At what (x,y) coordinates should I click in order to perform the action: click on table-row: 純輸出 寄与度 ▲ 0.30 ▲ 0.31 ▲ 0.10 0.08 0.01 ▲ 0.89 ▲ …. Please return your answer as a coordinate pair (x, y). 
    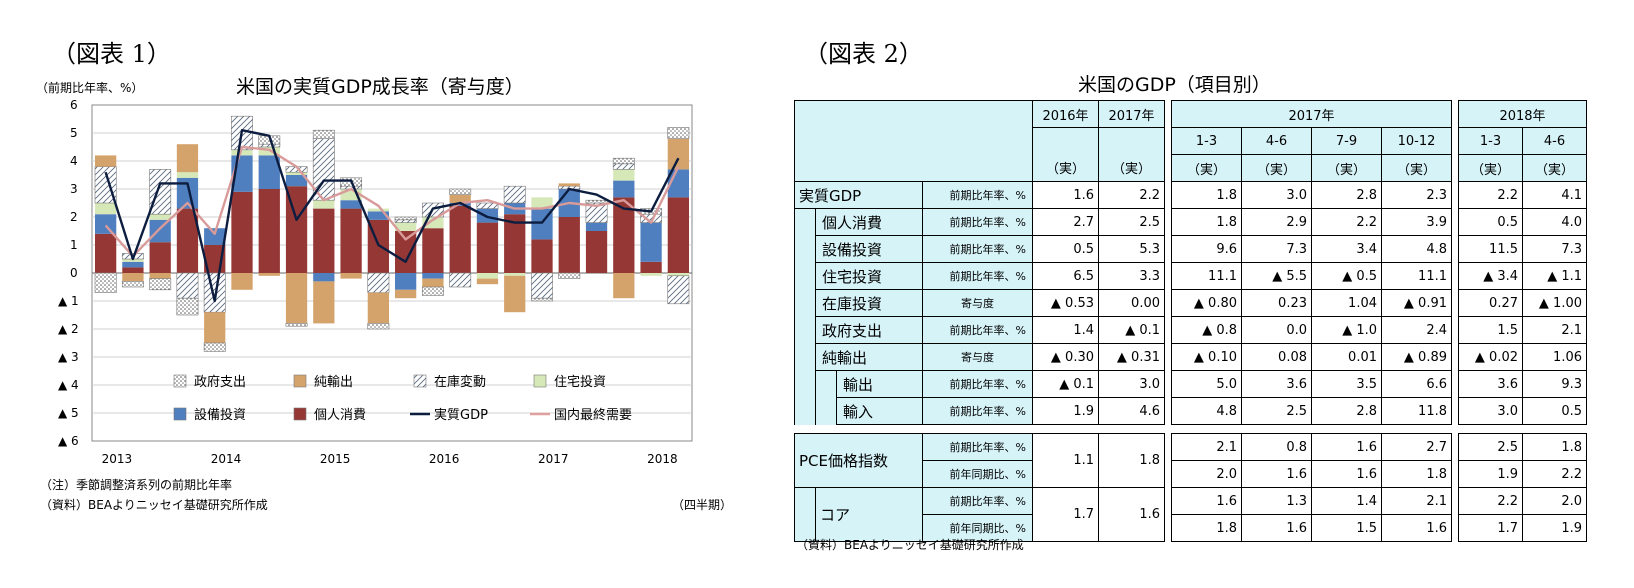
    Looking at the image, I should click on (1190, 357).